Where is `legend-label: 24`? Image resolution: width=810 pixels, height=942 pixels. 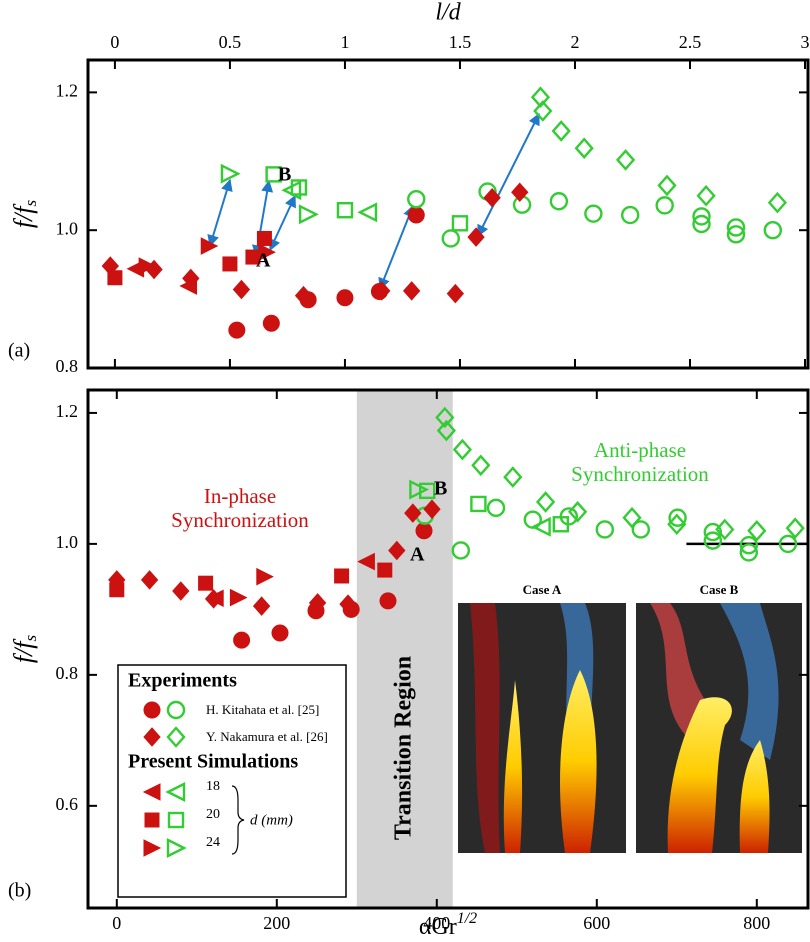
legend-label: 24 is located at coordinates (213, 842).